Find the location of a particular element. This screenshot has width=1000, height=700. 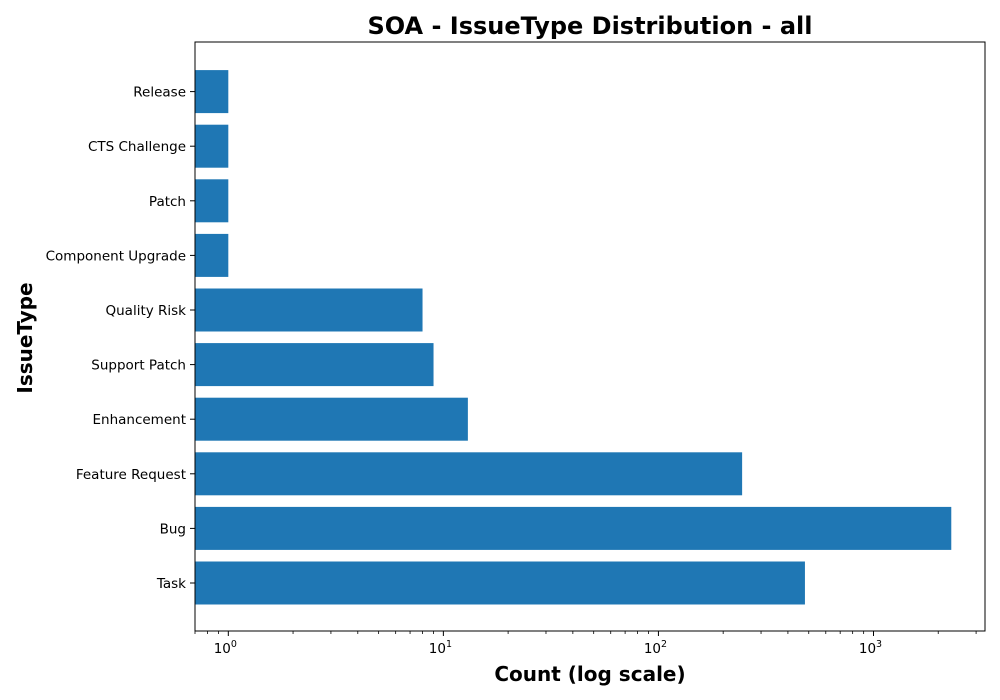

y-tick-label: Component Upgrade is located at coordinates (116, 256).